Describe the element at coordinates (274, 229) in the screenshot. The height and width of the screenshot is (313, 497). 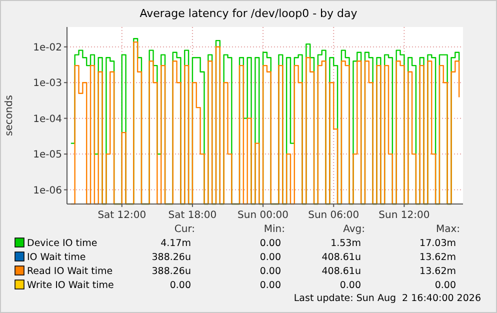
I see `text: Min:` at that location.